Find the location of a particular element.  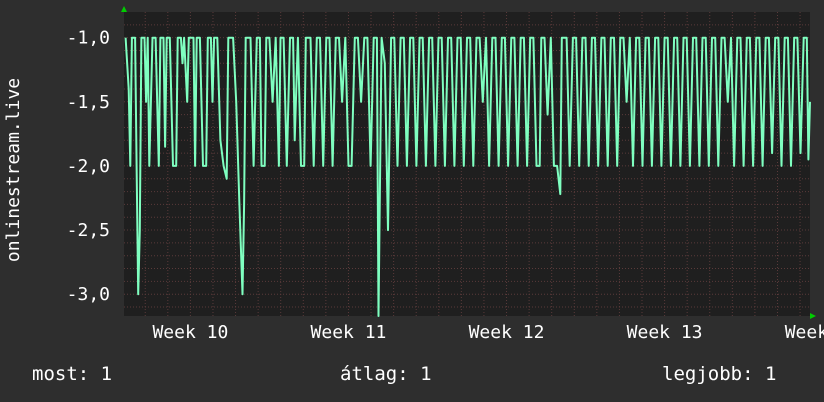

y-tick-label: -1,0 is located at coordinates (88, 38).